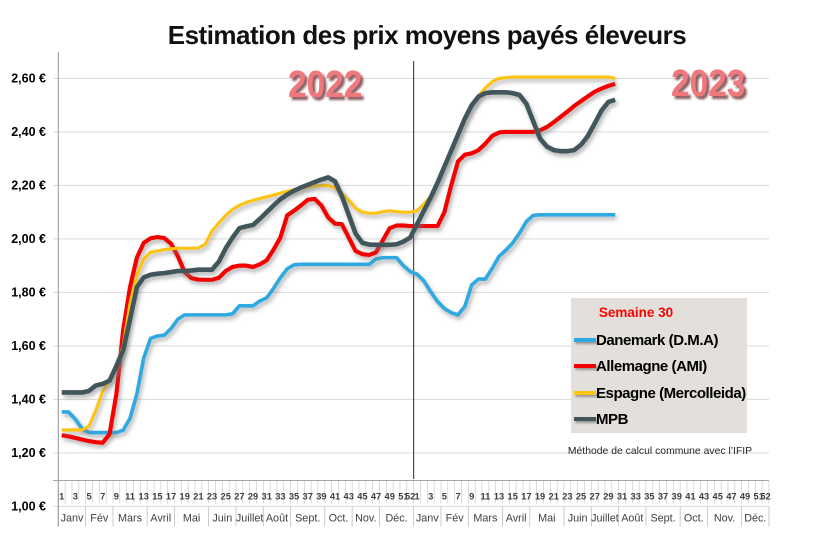  Describe the element at coordinates (28, 400) in the screenshot. I see `svg-text: 1,40 €` at that location.